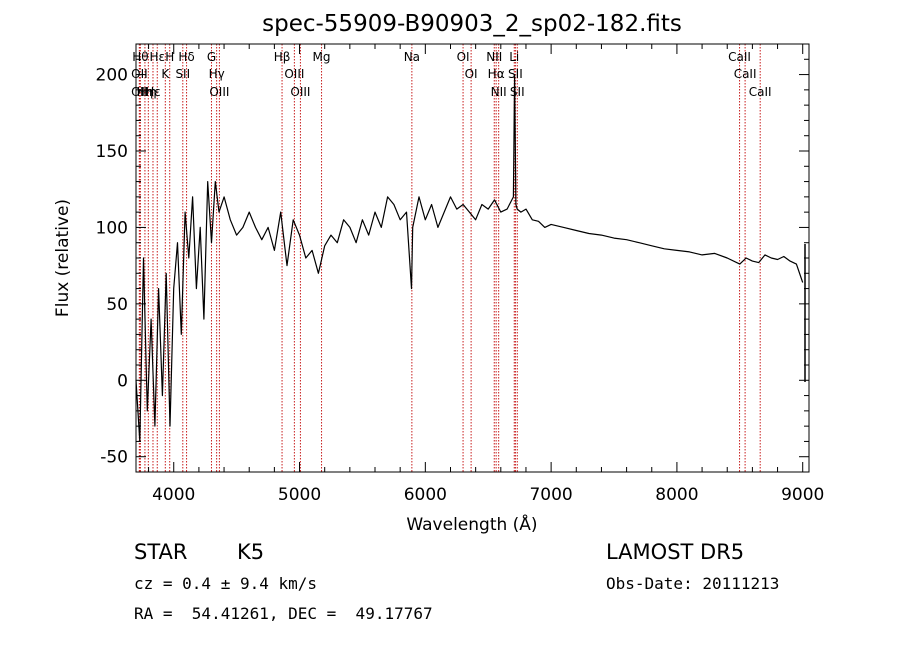 The width and height of the screenshot is (900, 649). I want to click on line-marker-label: Li, so click(514, 57).